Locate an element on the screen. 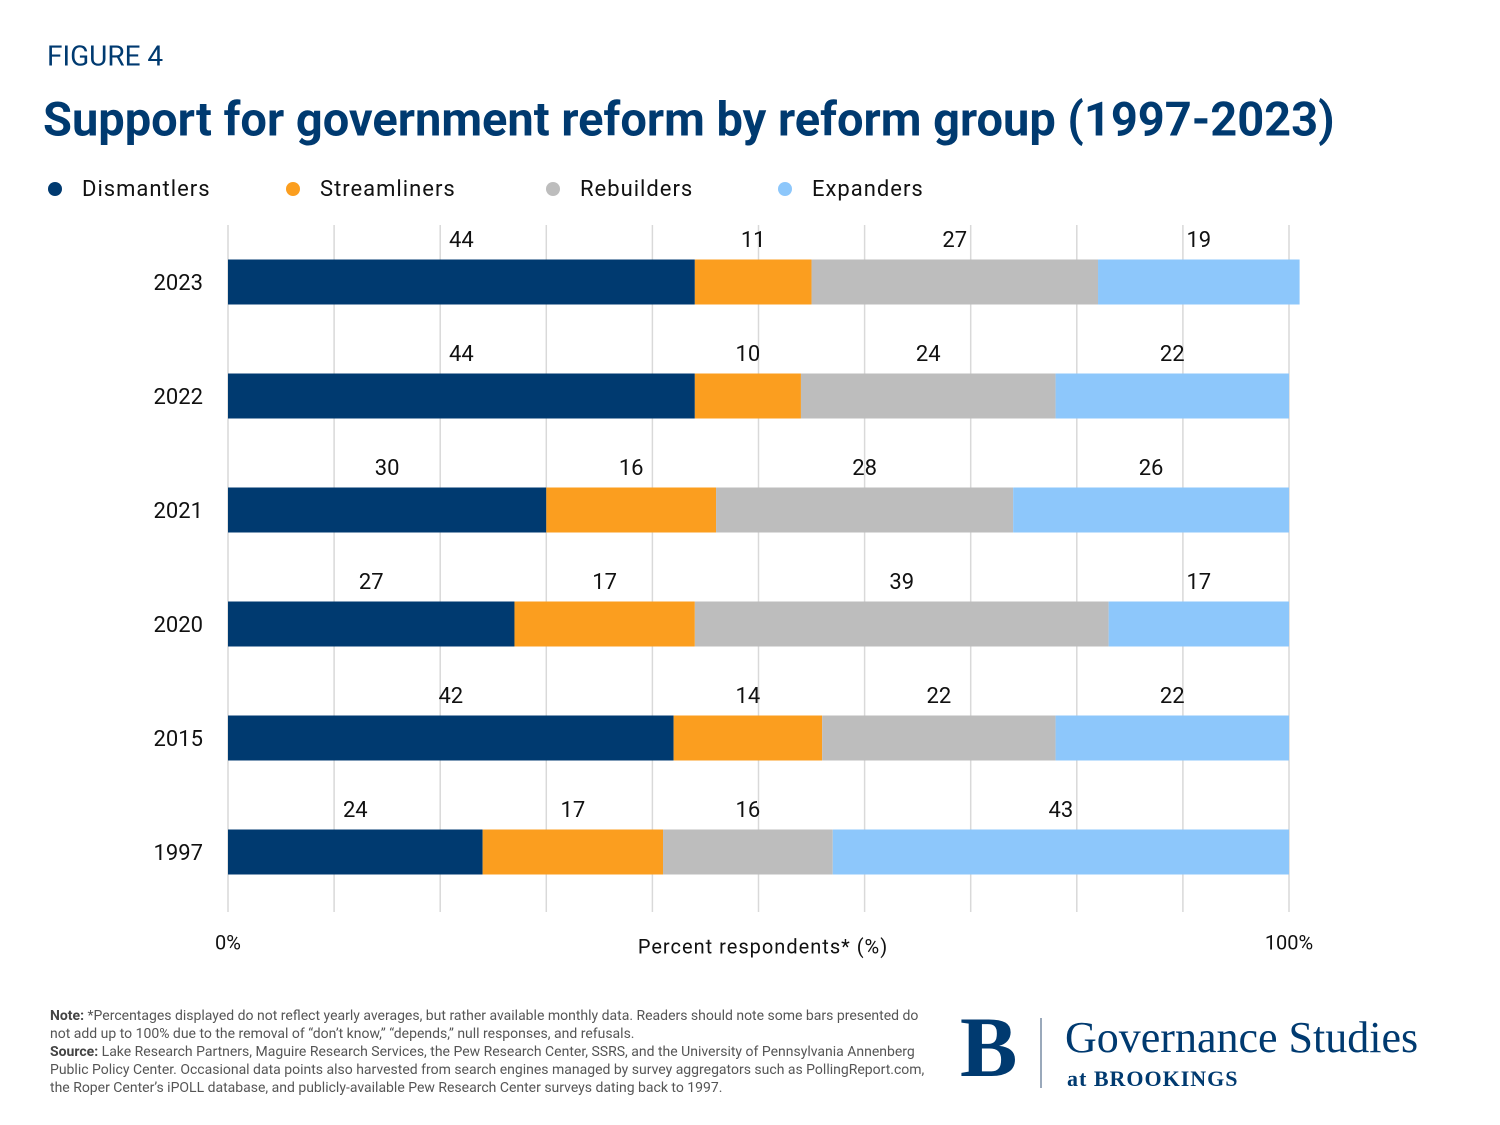 This screenshot has height=1125, width=1500. source-label: Source: is located at coordinates (74, 1052).